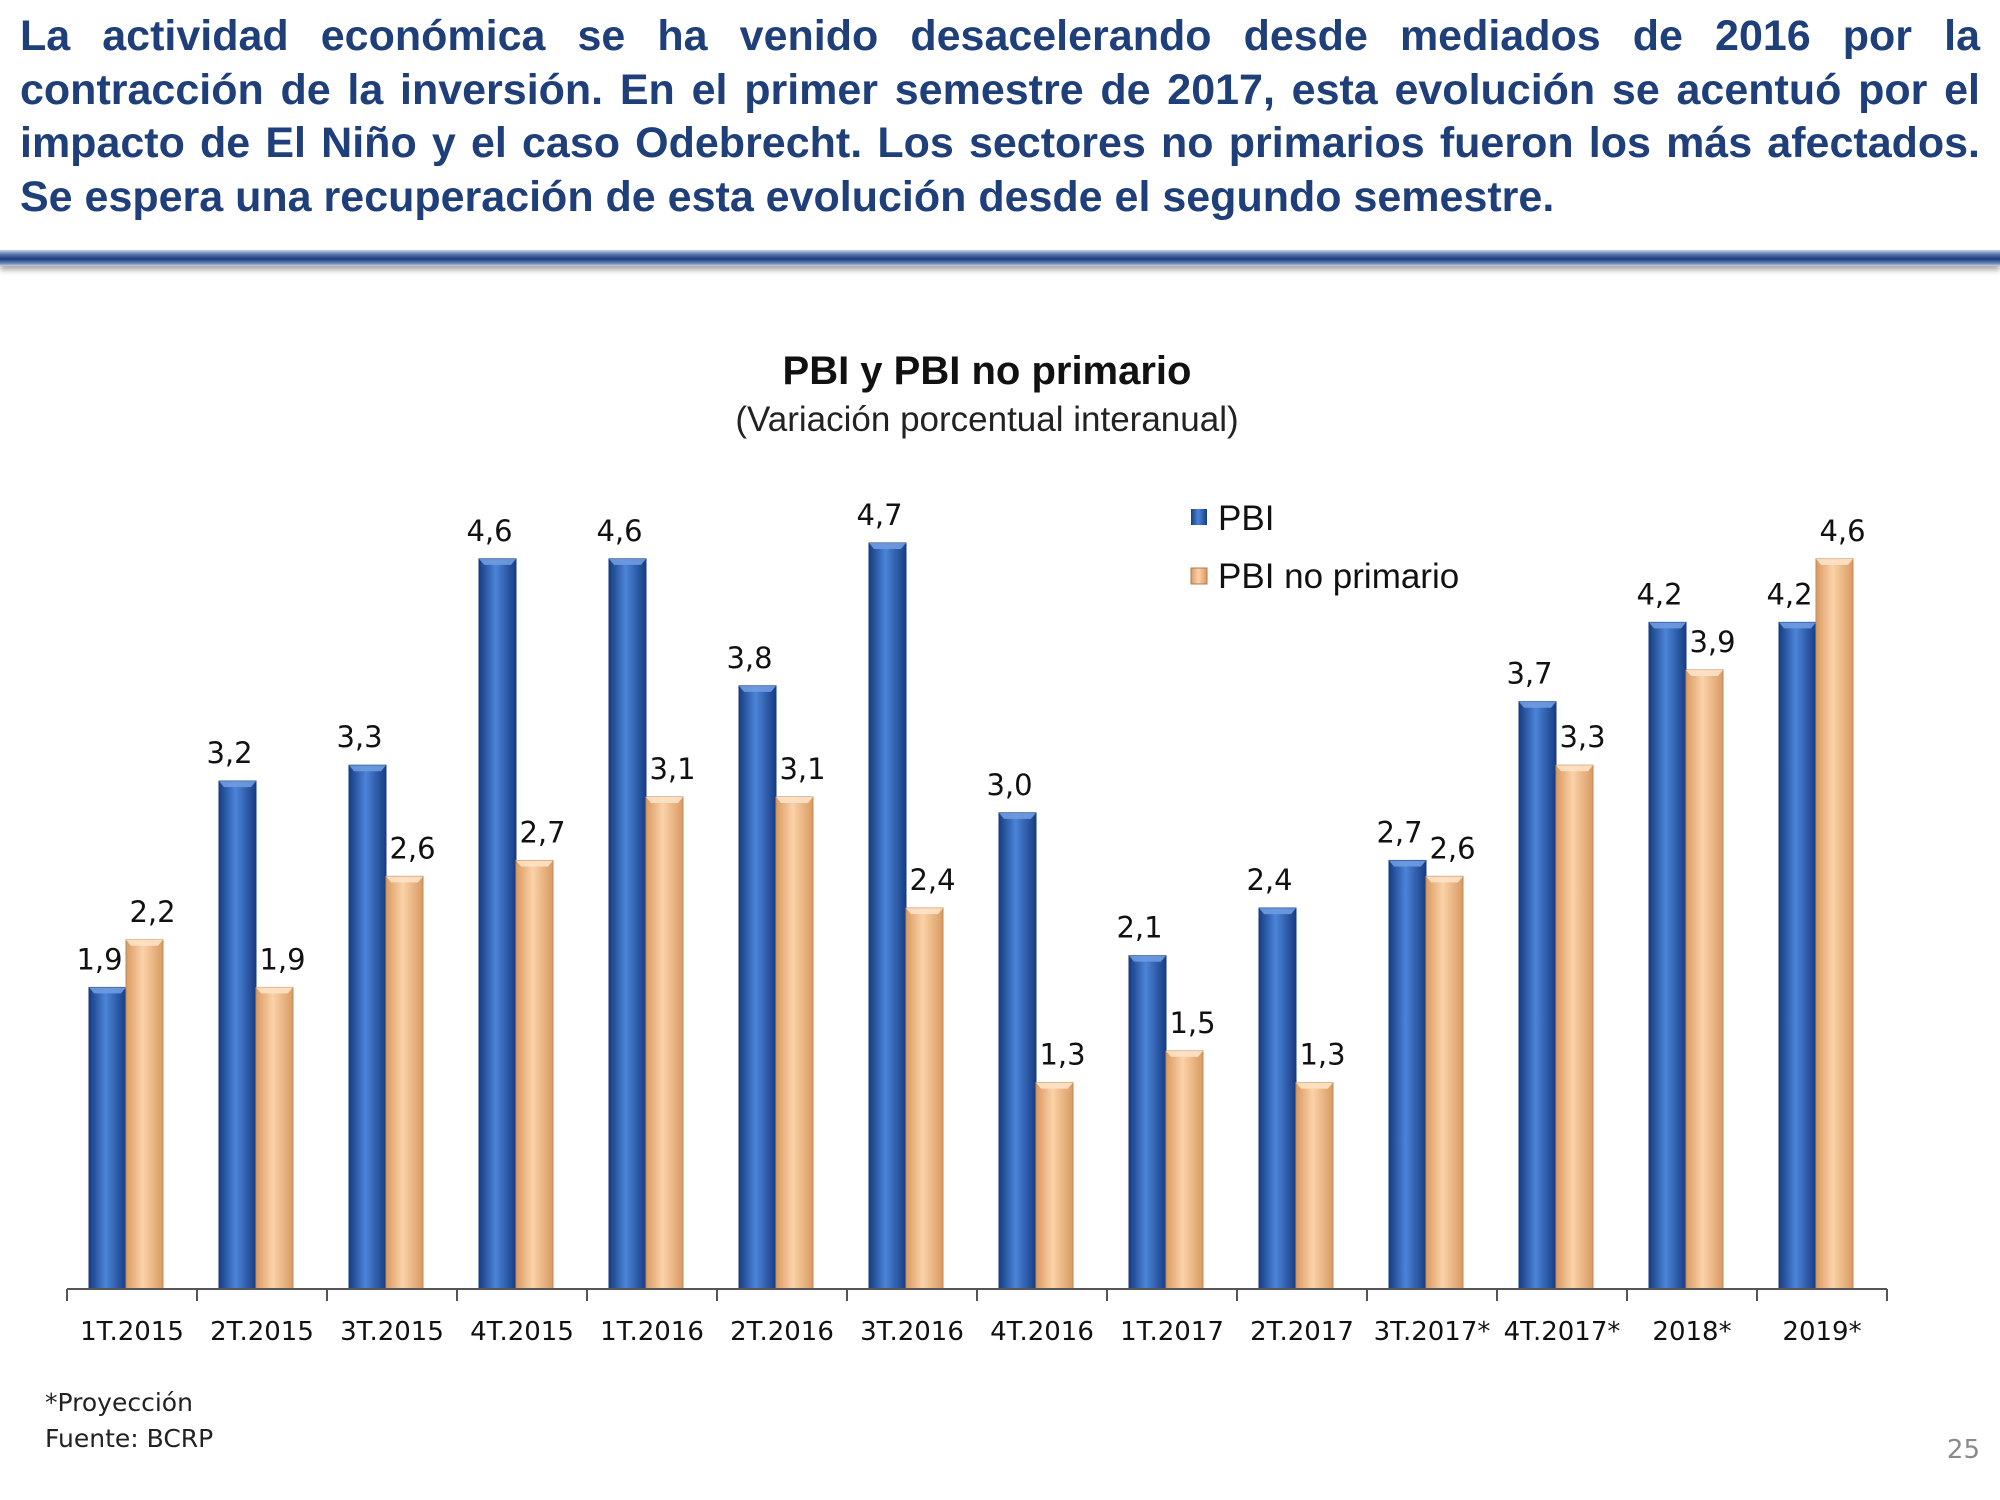 The height and width of the screenshot is (1500, 2000). What do you see at coordinates (1582, 737) in the screenshot?
I see `data-label-pbi-no-primario-11: 3,3` at bounding box center [1582, 737].